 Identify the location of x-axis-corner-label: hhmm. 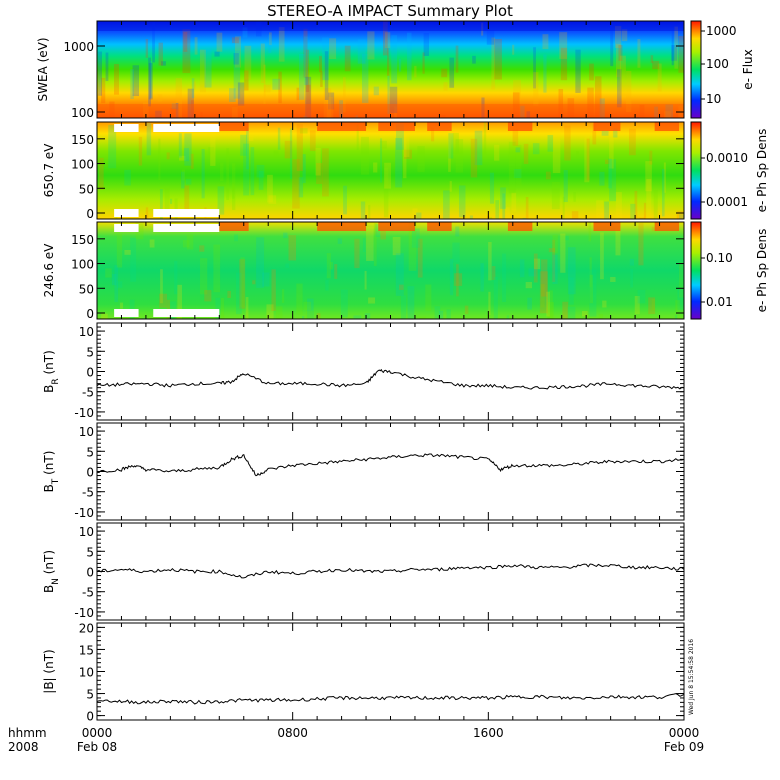
(27, 733).